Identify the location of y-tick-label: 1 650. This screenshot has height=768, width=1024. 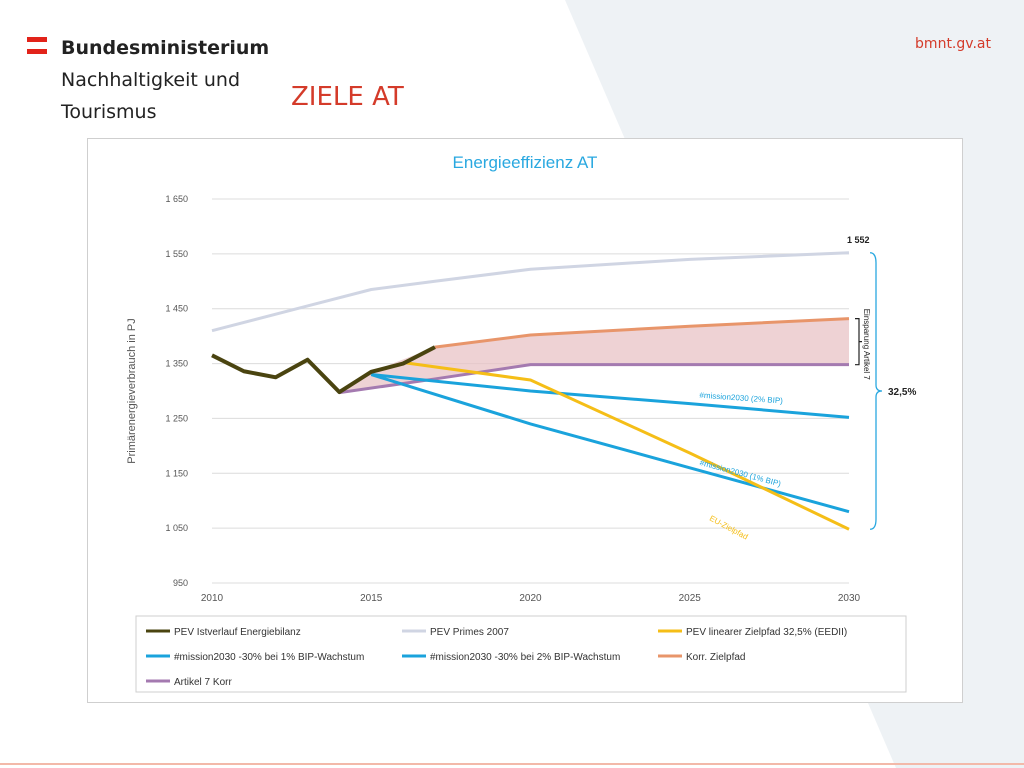
(176, 199).